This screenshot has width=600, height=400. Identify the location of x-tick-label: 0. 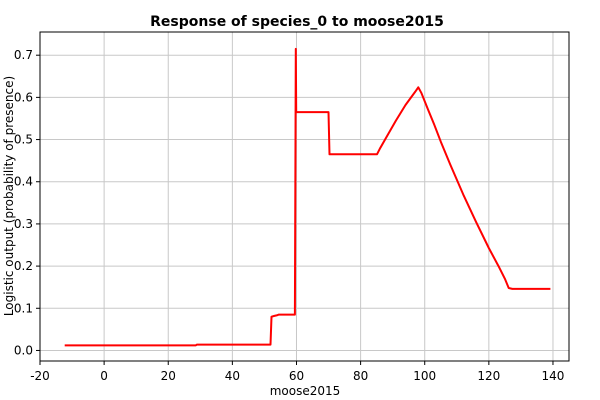
(104, 376).